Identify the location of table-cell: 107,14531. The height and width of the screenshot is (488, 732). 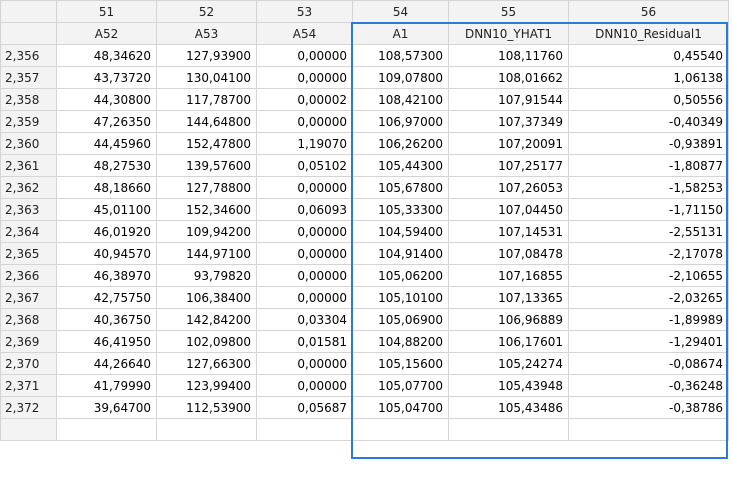
(508, 231).